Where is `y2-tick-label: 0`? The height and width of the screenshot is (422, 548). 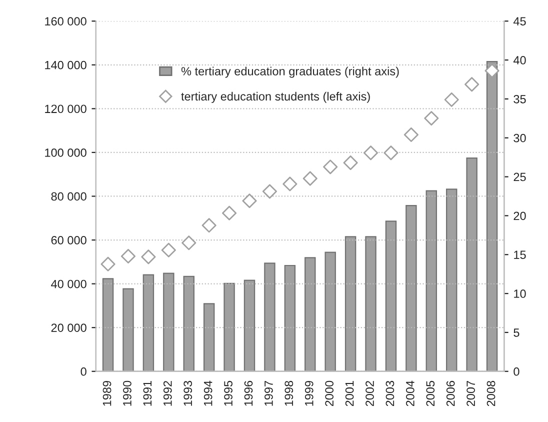
y2-tick-label: 0 is located at coordinates (517, 371).